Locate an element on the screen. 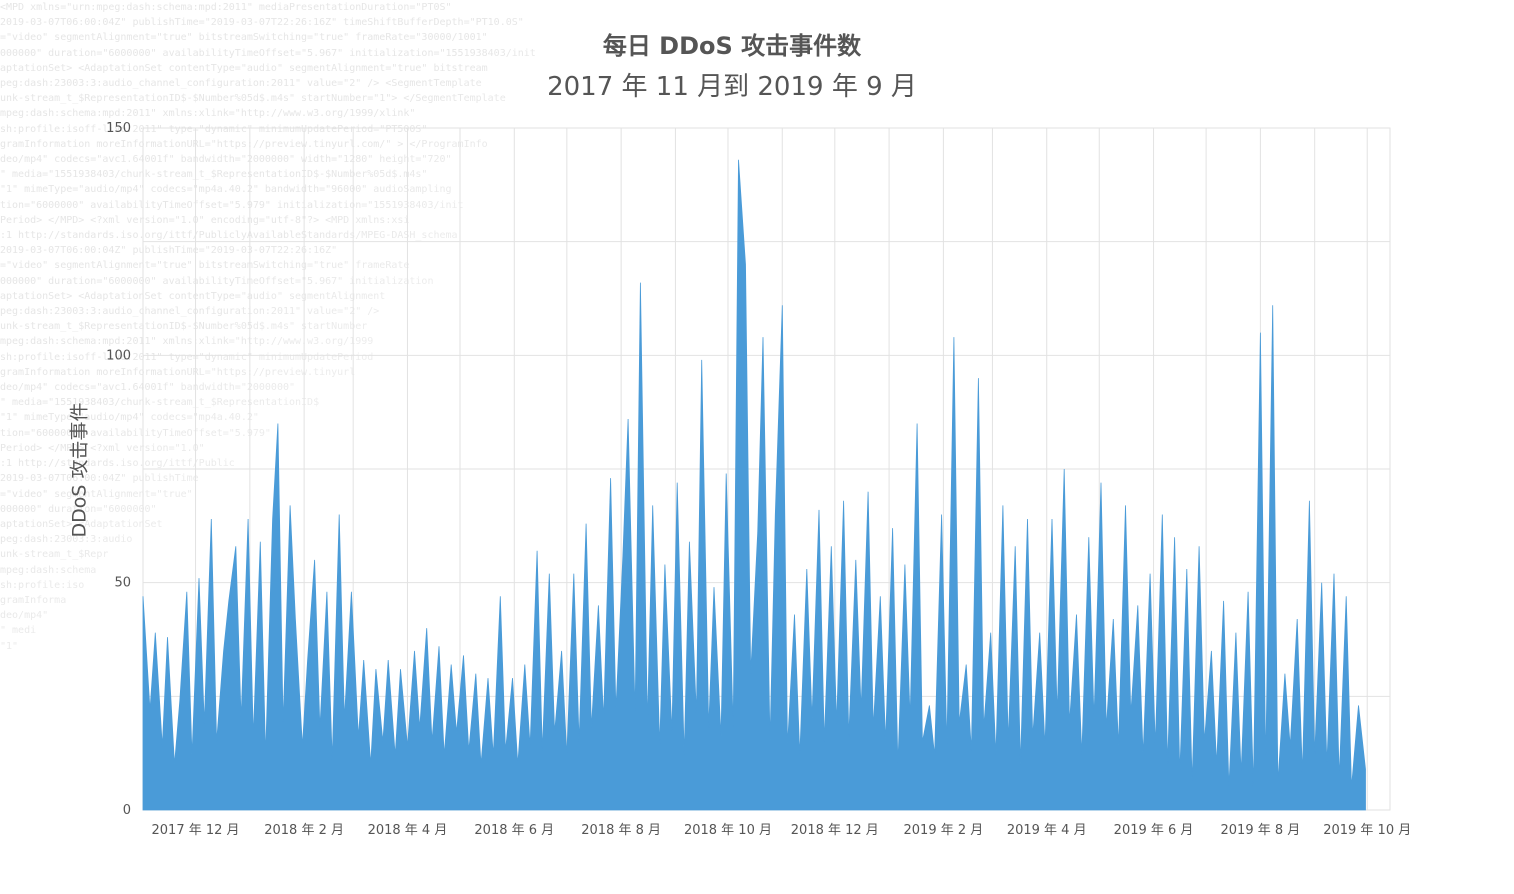 This screenshot has height=894, width=1514. y-tick-label: 50 is located at coordinates (122, 583).